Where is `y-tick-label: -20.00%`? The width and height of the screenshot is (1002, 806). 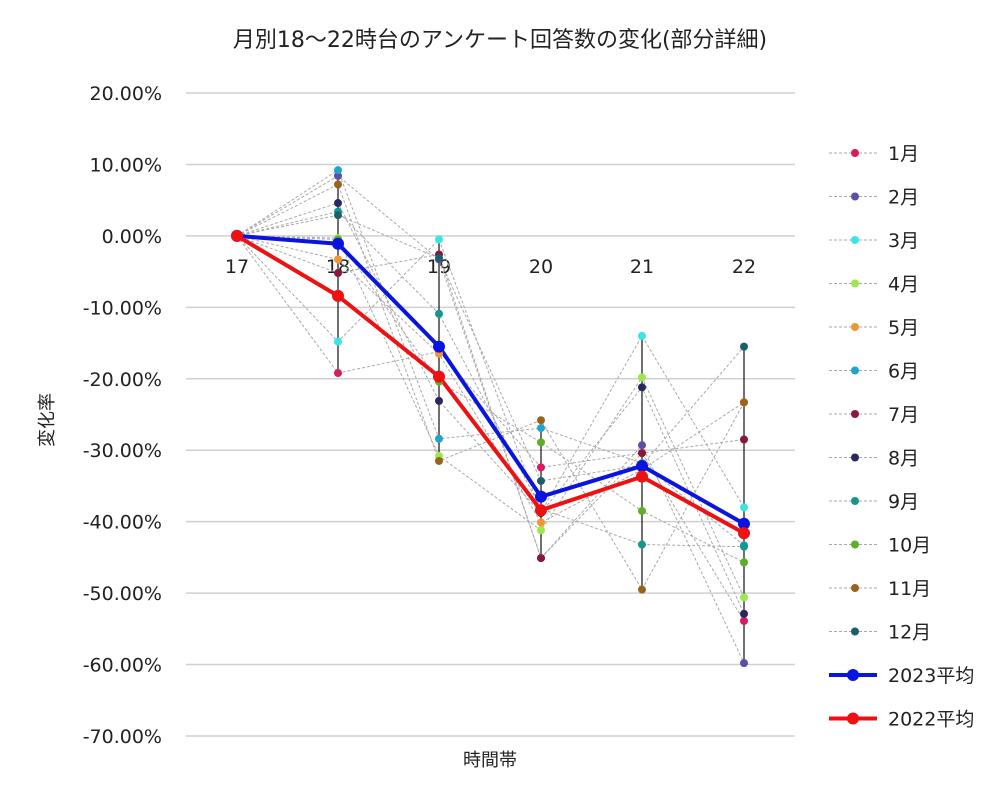 y-tick-label: -20.00% is located at coordinates (122, 380).